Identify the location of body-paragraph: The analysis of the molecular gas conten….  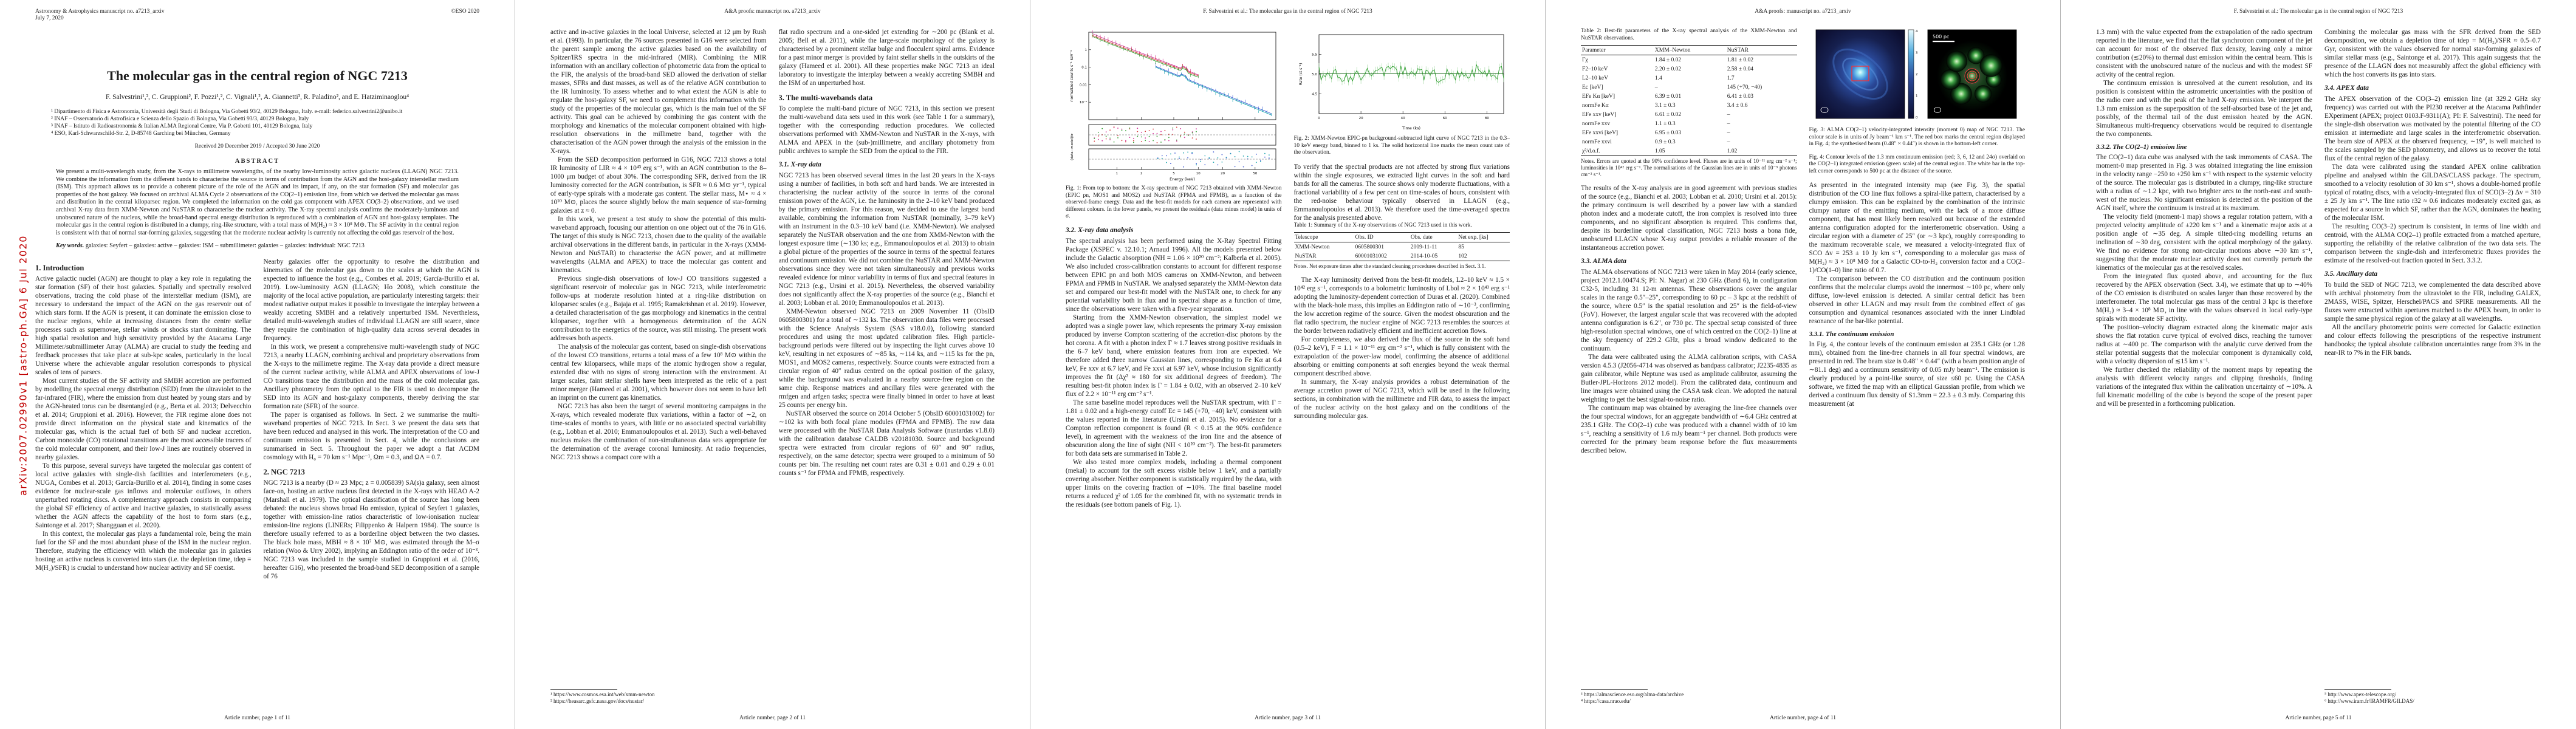
(658, 372).